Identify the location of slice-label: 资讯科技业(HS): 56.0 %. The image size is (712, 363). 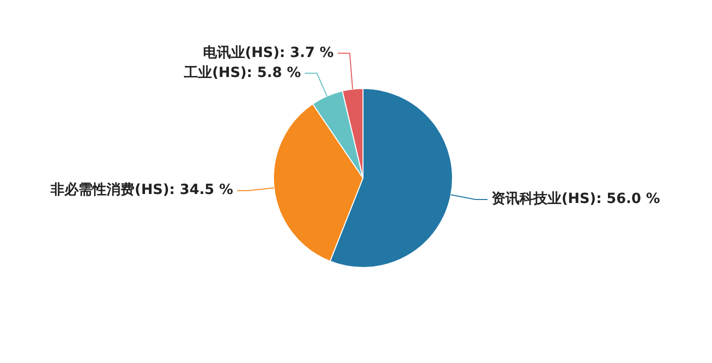
(575, 199).